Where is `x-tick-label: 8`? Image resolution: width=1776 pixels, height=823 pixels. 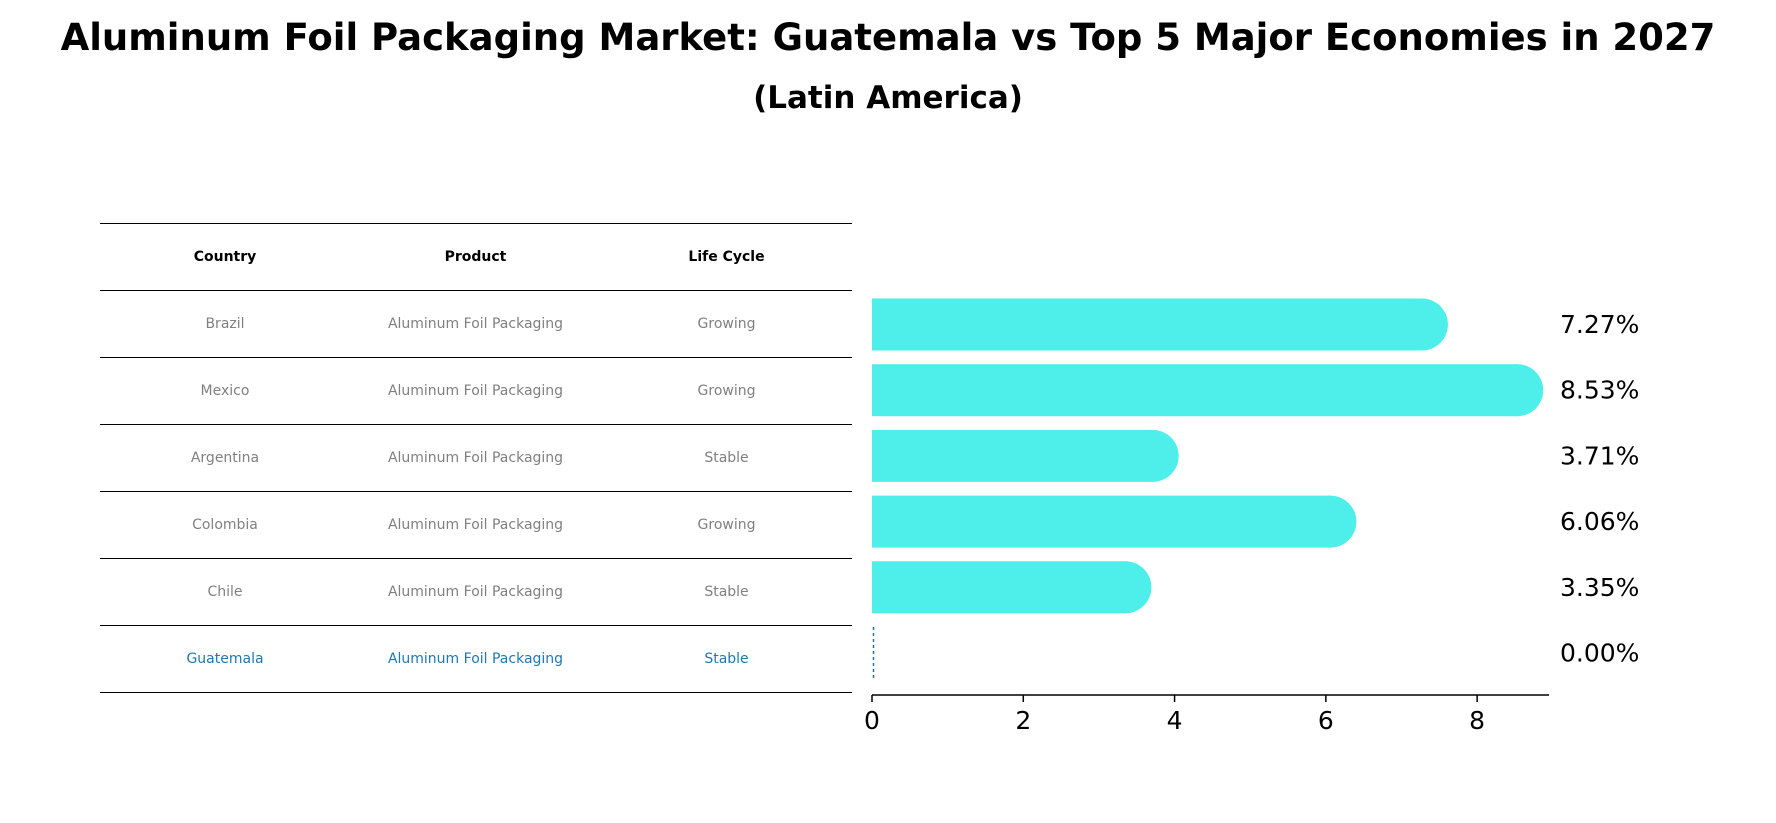 x-tick-label: 8 is located at coordinates (1477, 720).